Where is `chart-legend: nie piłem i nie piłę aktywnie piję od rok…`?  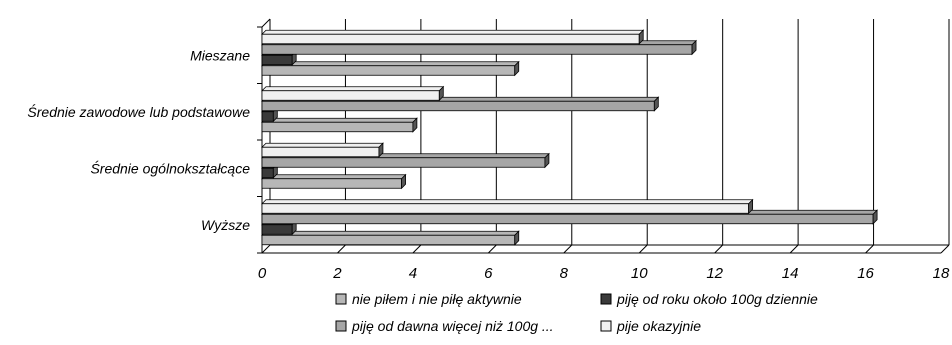
chart-legend: nie piłem i nie piłę aktywnie piję od rok… is located at coordinates (576, 312).